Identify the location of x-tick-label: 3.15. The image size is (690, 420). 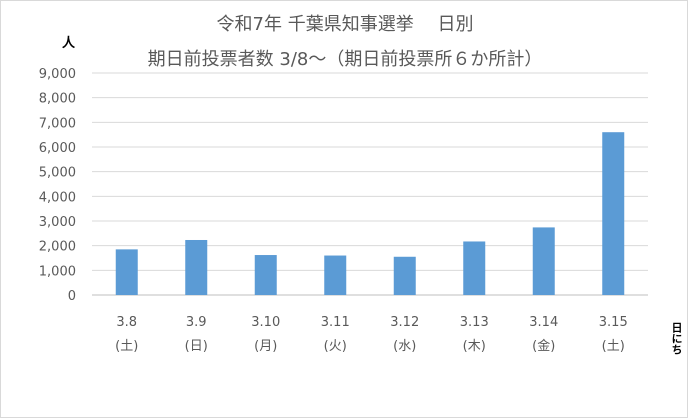
(613, 322).